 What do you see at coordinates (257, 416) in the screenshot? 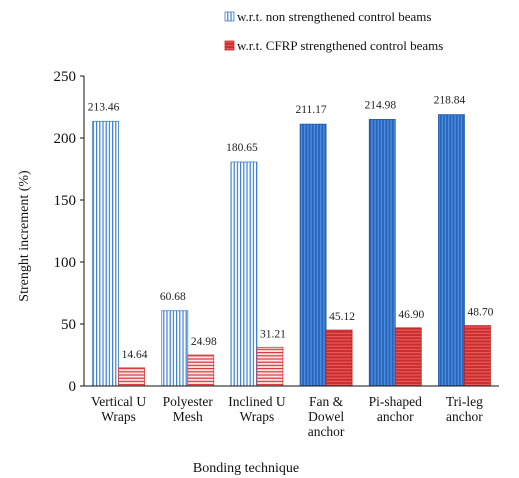
I see `category-label-3-line-2: Wraps` at bounding box center [257, 416].